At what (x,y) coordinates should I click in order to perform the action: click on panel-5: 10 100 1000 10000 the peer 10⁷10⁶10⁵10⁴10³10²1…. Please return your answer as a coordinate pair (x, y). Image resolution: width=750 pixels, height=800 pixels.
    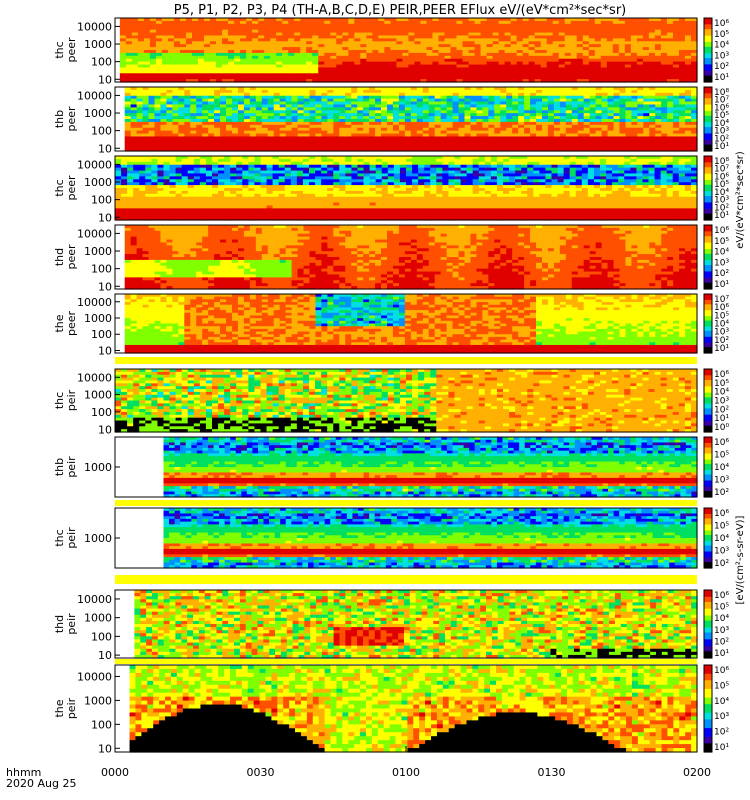
    Looking at the image, I should click on (391, 325).